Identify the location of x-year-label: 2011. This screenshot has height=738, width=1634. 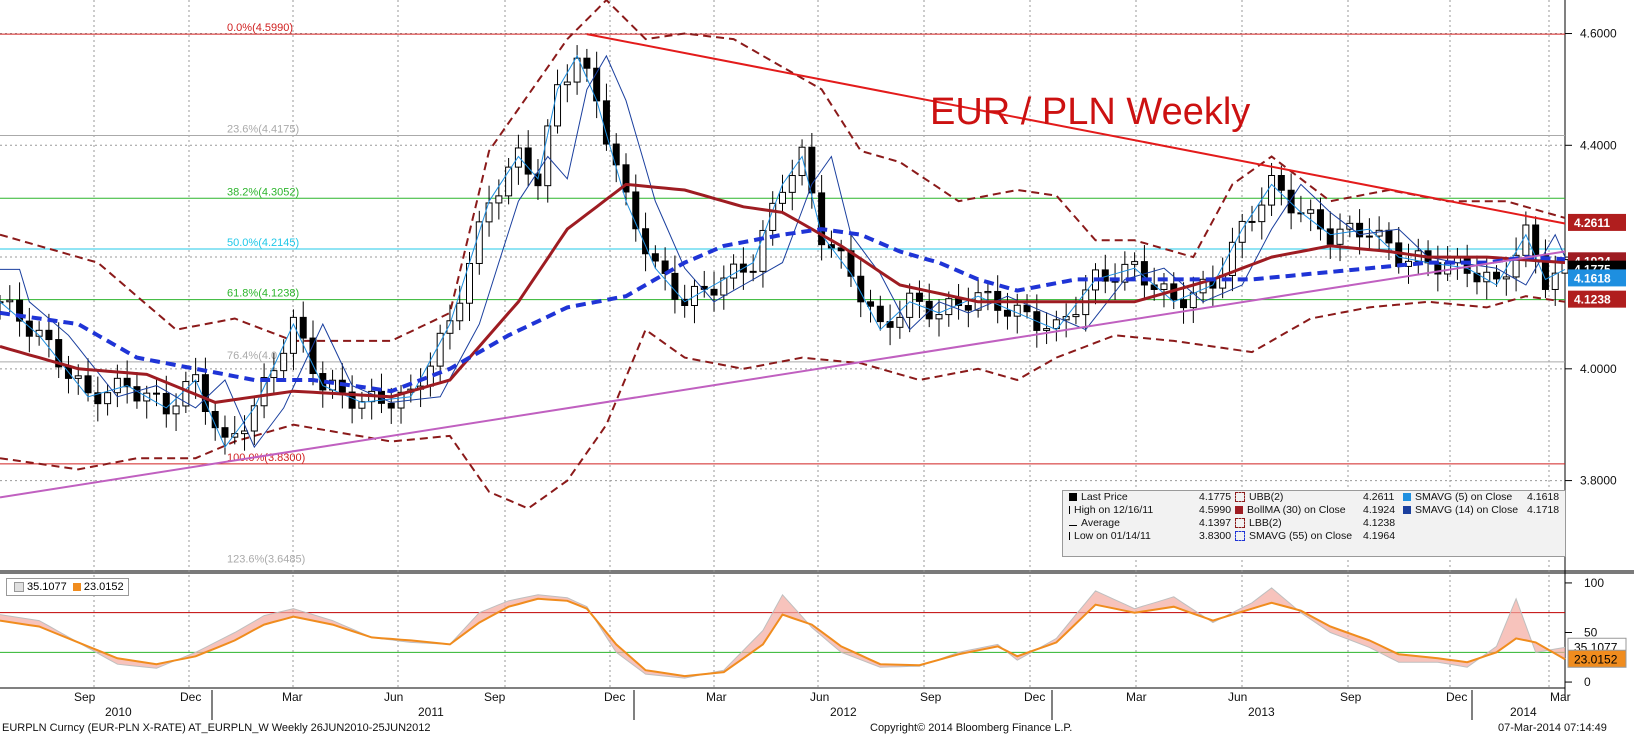
(431, 712).